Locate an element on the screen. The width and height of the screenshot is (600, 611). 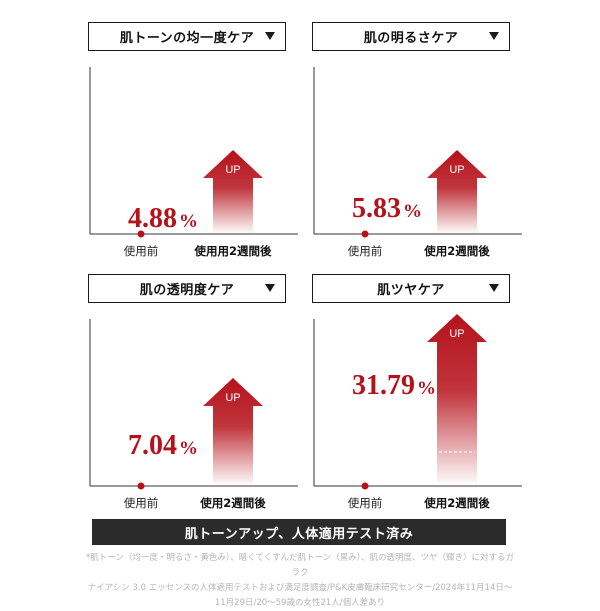
category-label-after: 使用用2週間後 is located at coordinates (232, 251).